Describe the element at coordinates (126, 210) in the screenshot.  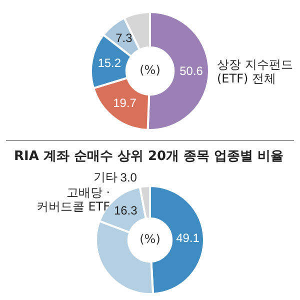
I see `data-label: 16.3` at that location.